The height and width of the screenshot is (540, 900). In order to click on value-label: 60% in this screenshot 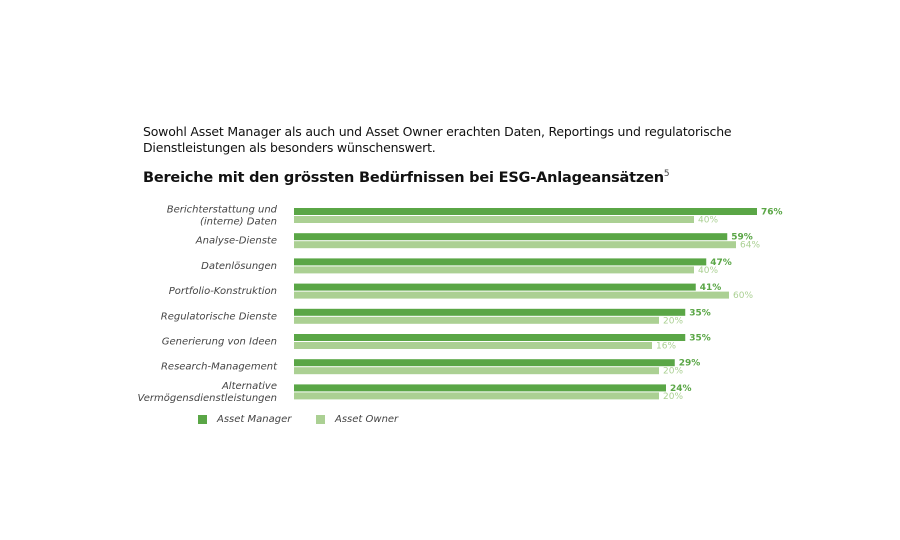, I will do `click(743, 296)`.